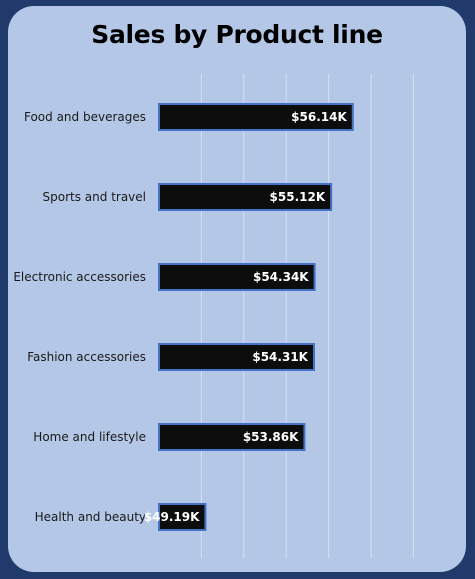  Describe the element at coordinates (90, 517) in the screenshot. I see `category-label: Health and beauty` at that location.